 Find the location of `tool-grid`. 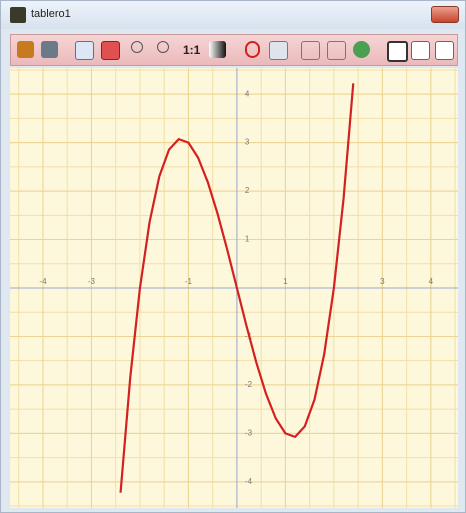

tool-grid is located at coordinates (110, 50).